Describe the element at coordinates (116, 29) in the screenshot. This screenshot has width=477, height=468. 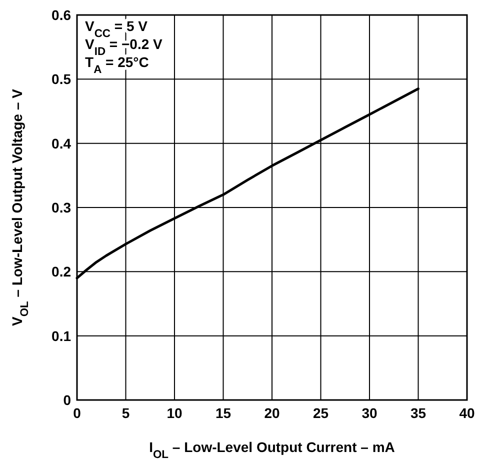
I see `annotation: V$_{CC}$ = 5 V` at that location.